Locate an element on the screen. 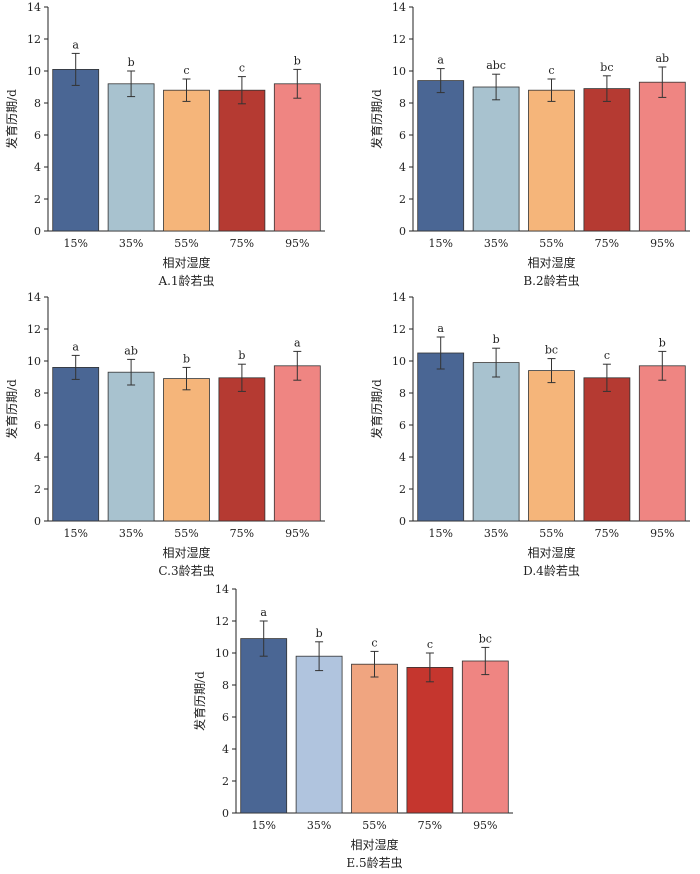 The height and width of the screenshot is (874, 700). chart-caption: B.2龄若虫 is located at coordinates (551, 281).